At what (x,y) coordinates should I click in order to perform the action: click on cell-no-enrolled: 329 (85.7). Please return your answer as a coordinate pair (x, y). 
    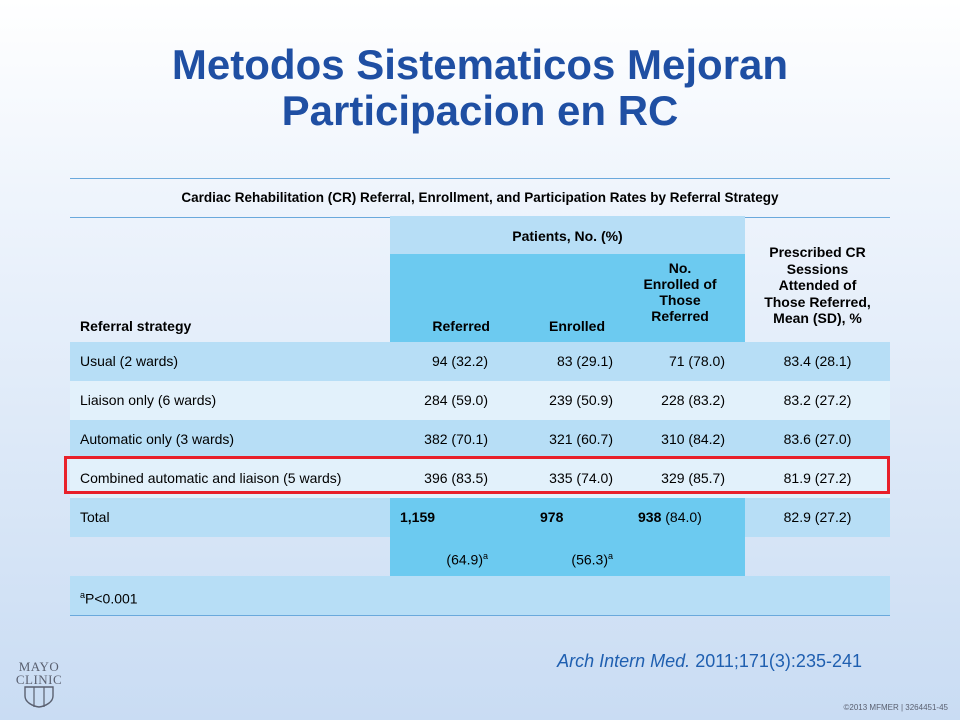
    Looking at the image, I should click on (693, 478).